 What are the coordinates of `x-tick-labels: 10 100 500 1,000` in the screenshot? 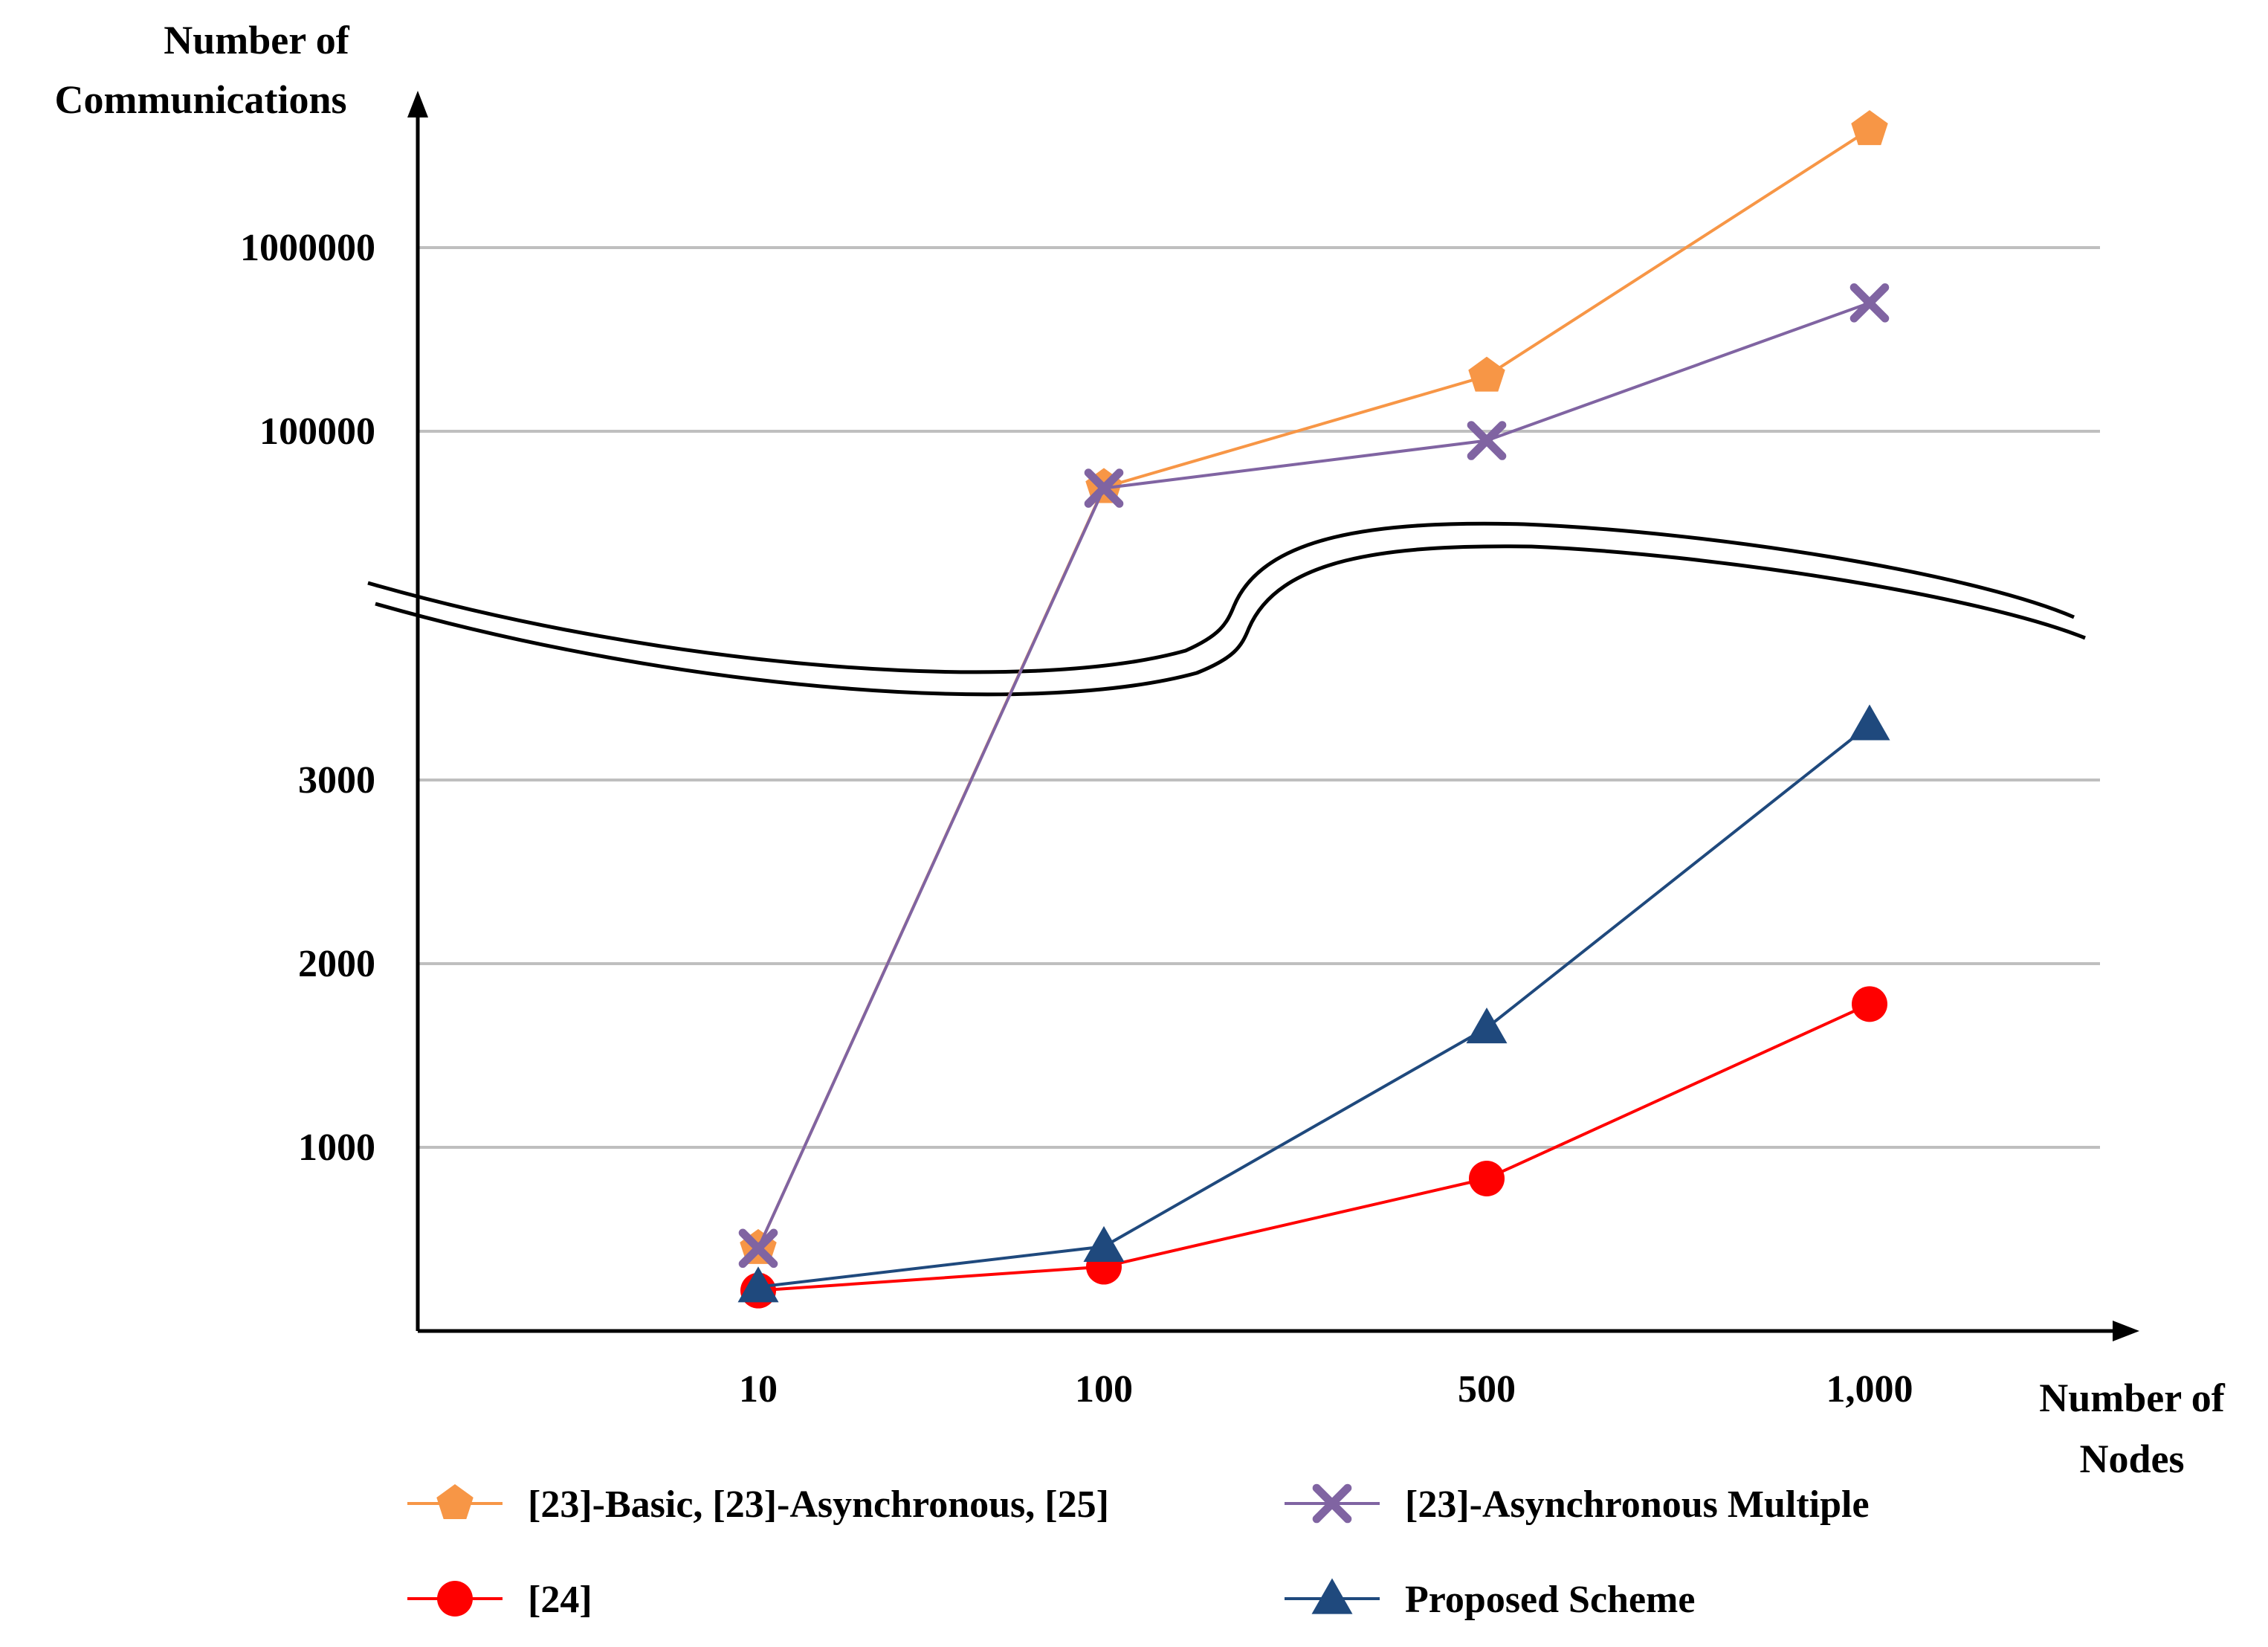 It's located at (1326, 1389).